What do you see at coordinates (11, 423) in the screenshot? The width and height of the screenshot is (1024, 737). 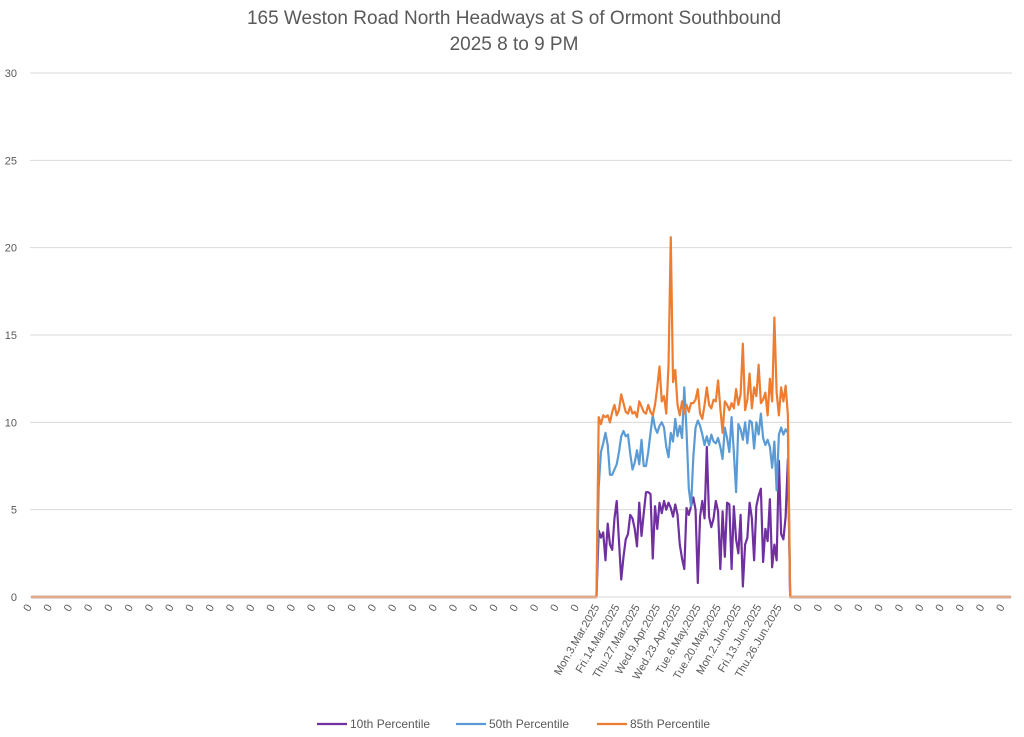 I see `y-tick-label: 10` at bounding box center [11, 423].